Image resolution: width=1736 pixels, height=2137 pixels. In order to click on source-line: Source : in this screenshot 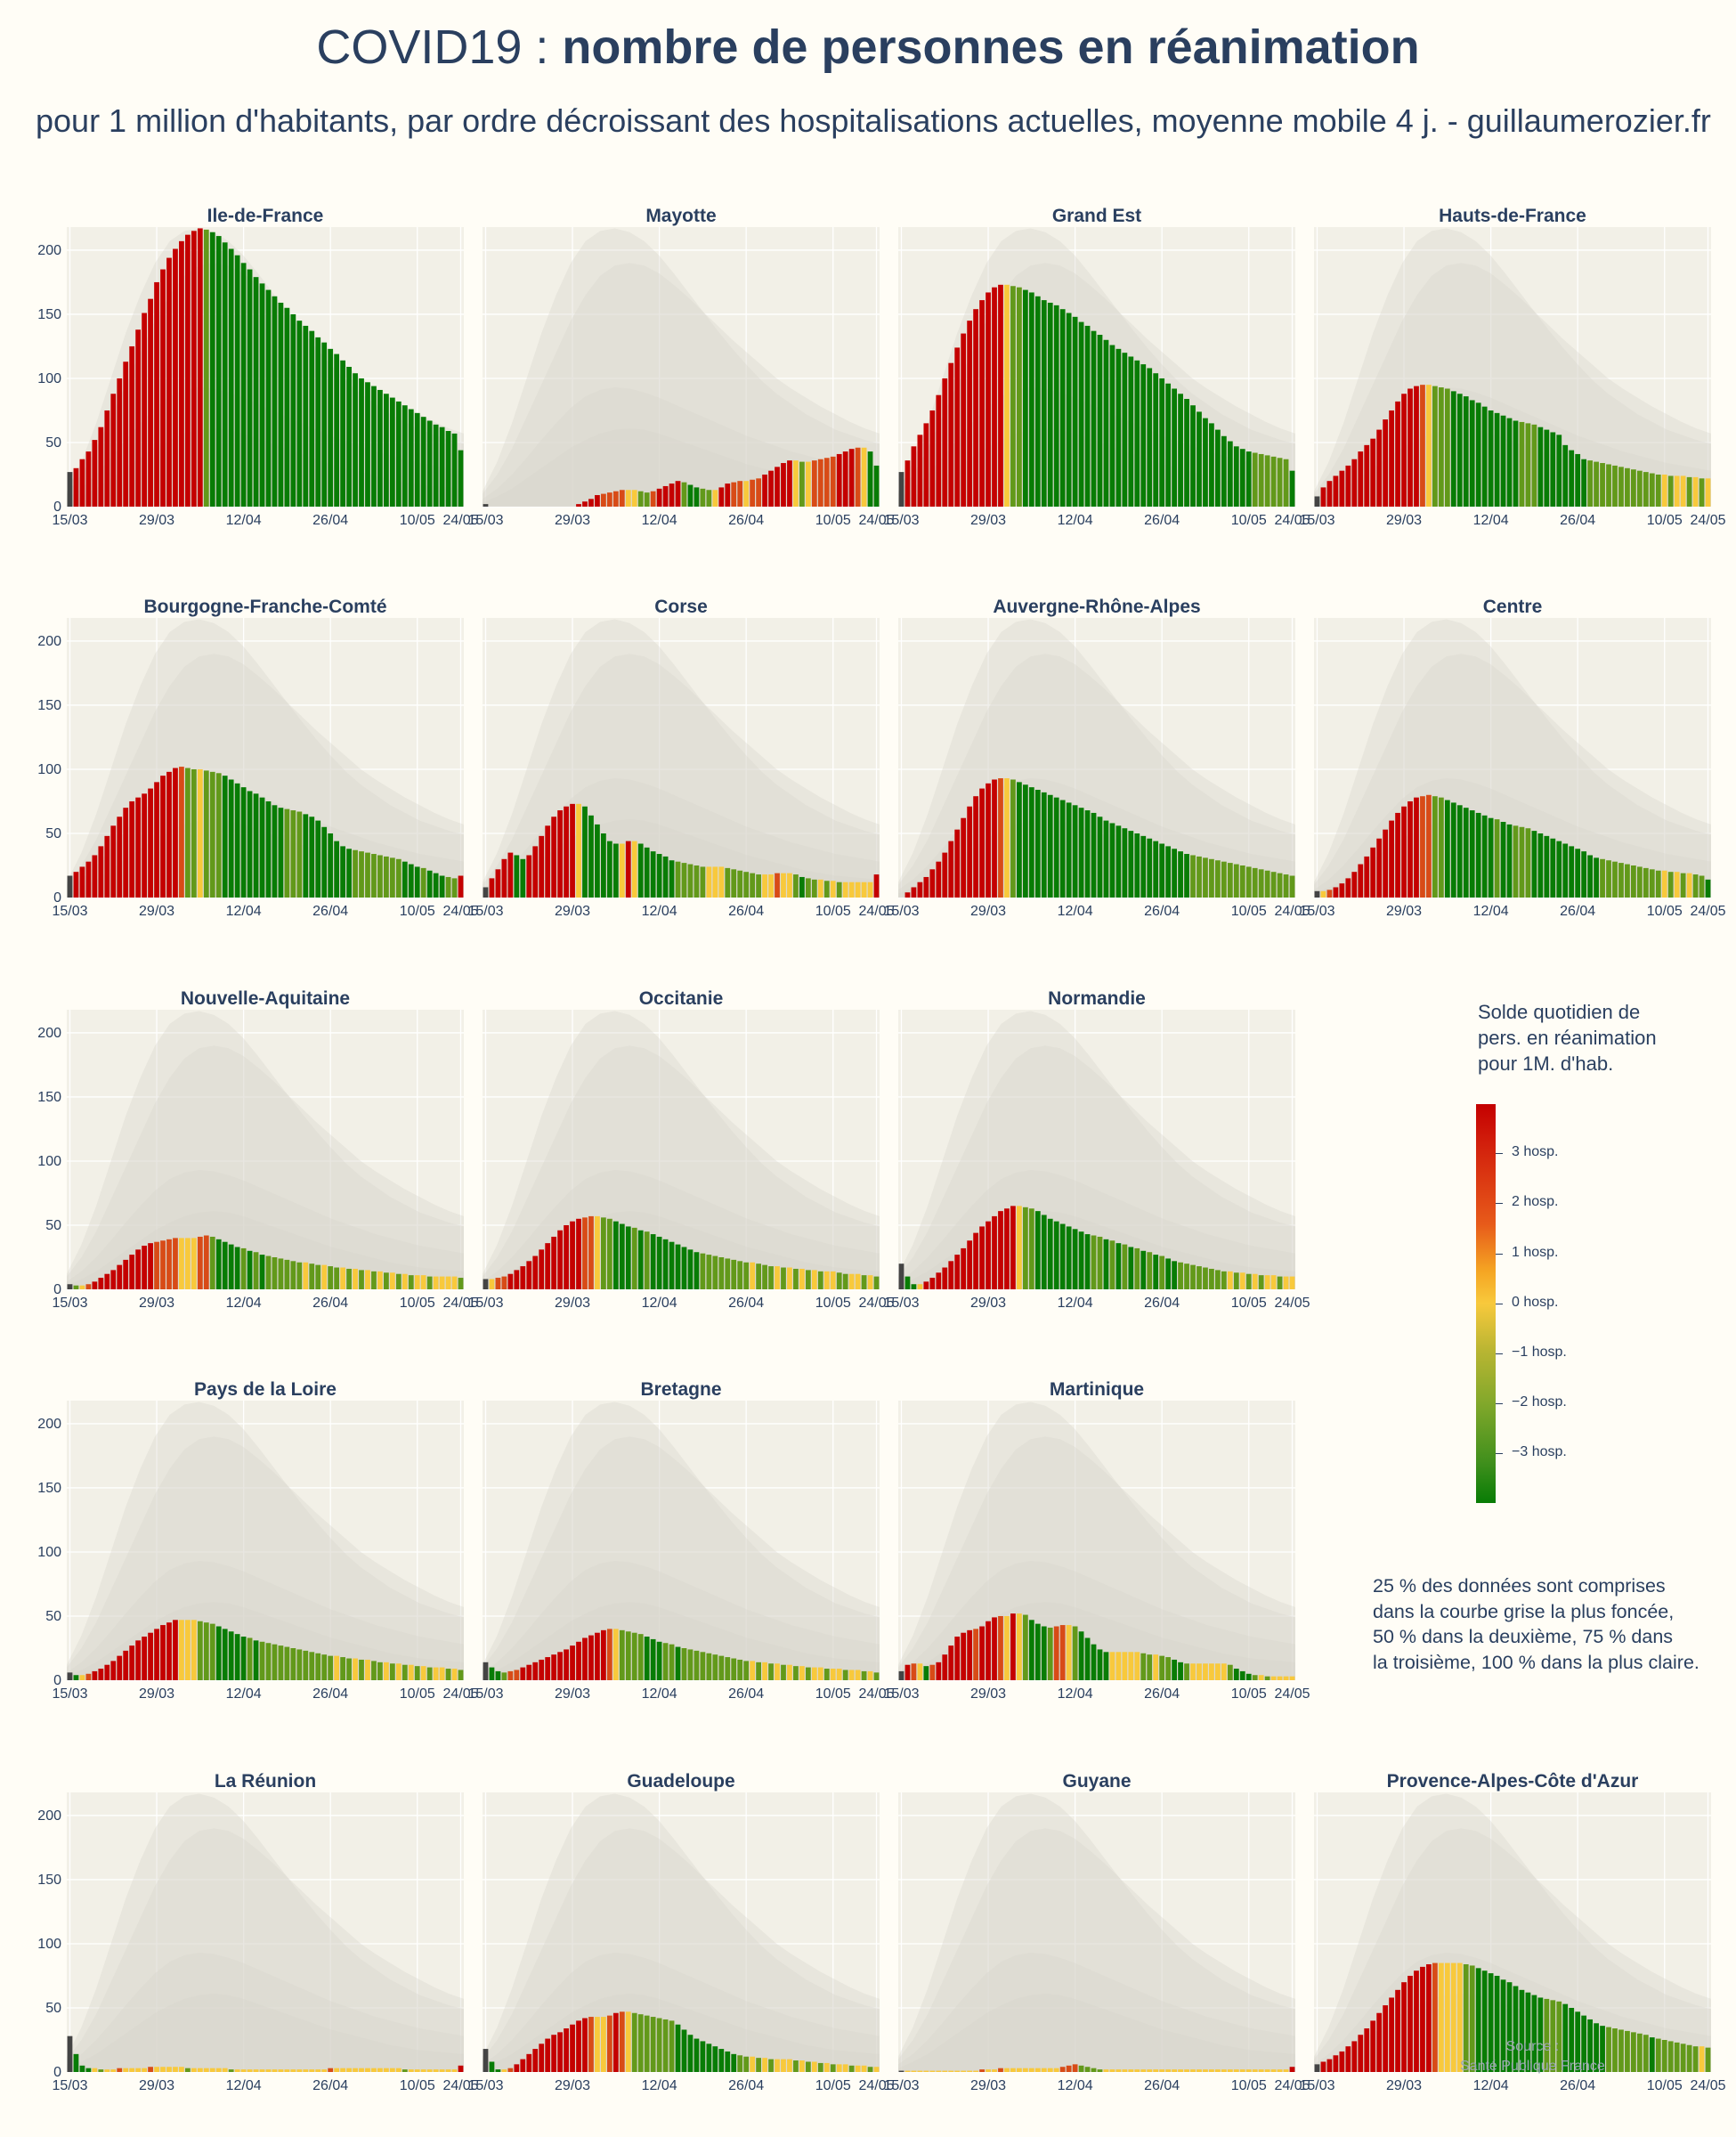, I will do `click(1532, 2046)`.